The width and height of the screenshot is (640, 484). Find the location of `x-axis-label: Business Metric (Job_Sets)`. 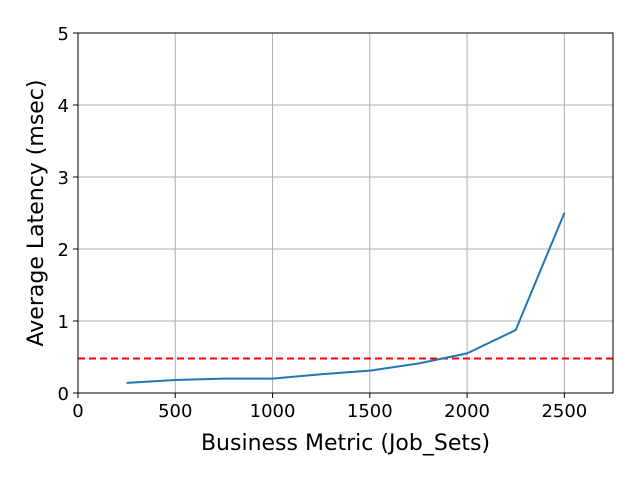

x-axis-label: Business Metric (Job_Sets) is located at coordinates (345, 443).